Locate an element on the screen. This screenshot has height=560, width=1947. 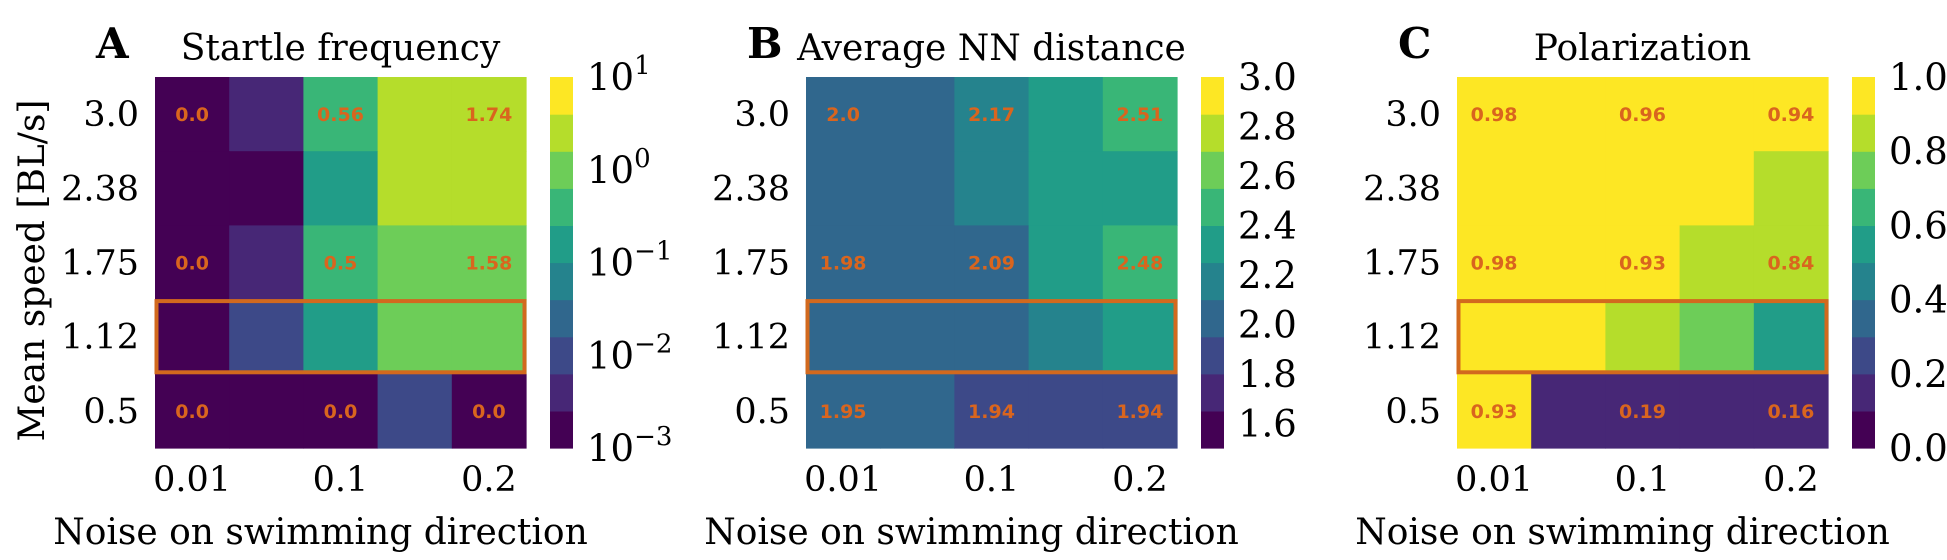
colorbar-tick-label: 2.0 is located at coordinates (1267, 324).